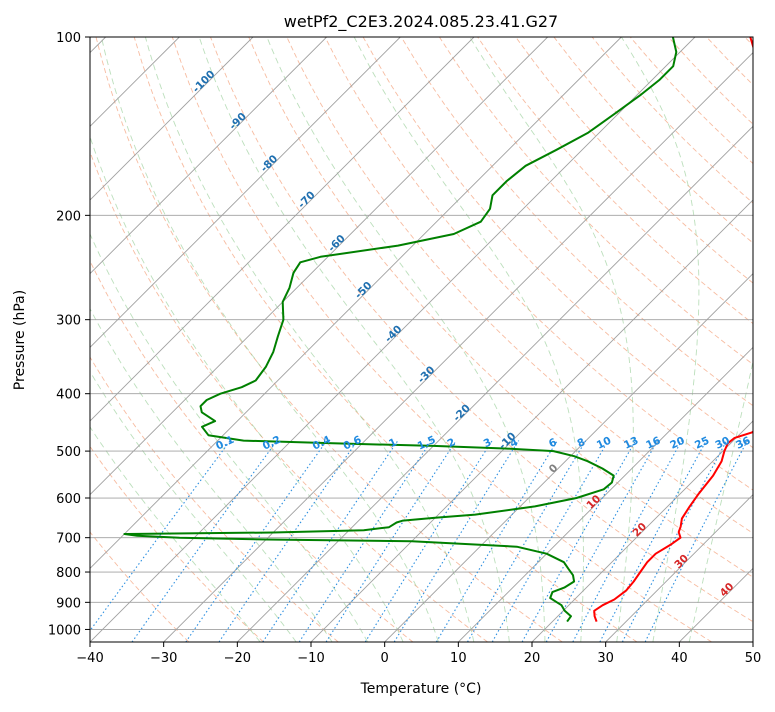  Describe the element at coordinates (64, 630) in the screenshot. I see `y-tick-label: 1000` at that location.